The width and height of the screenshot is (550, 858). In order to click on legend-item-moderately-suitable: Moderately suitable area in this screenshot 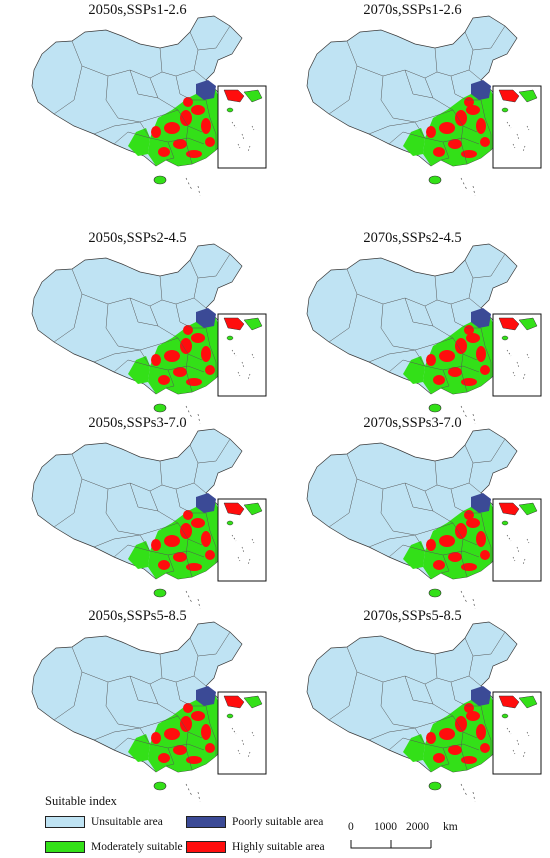, I will do `click(125, 847)`.